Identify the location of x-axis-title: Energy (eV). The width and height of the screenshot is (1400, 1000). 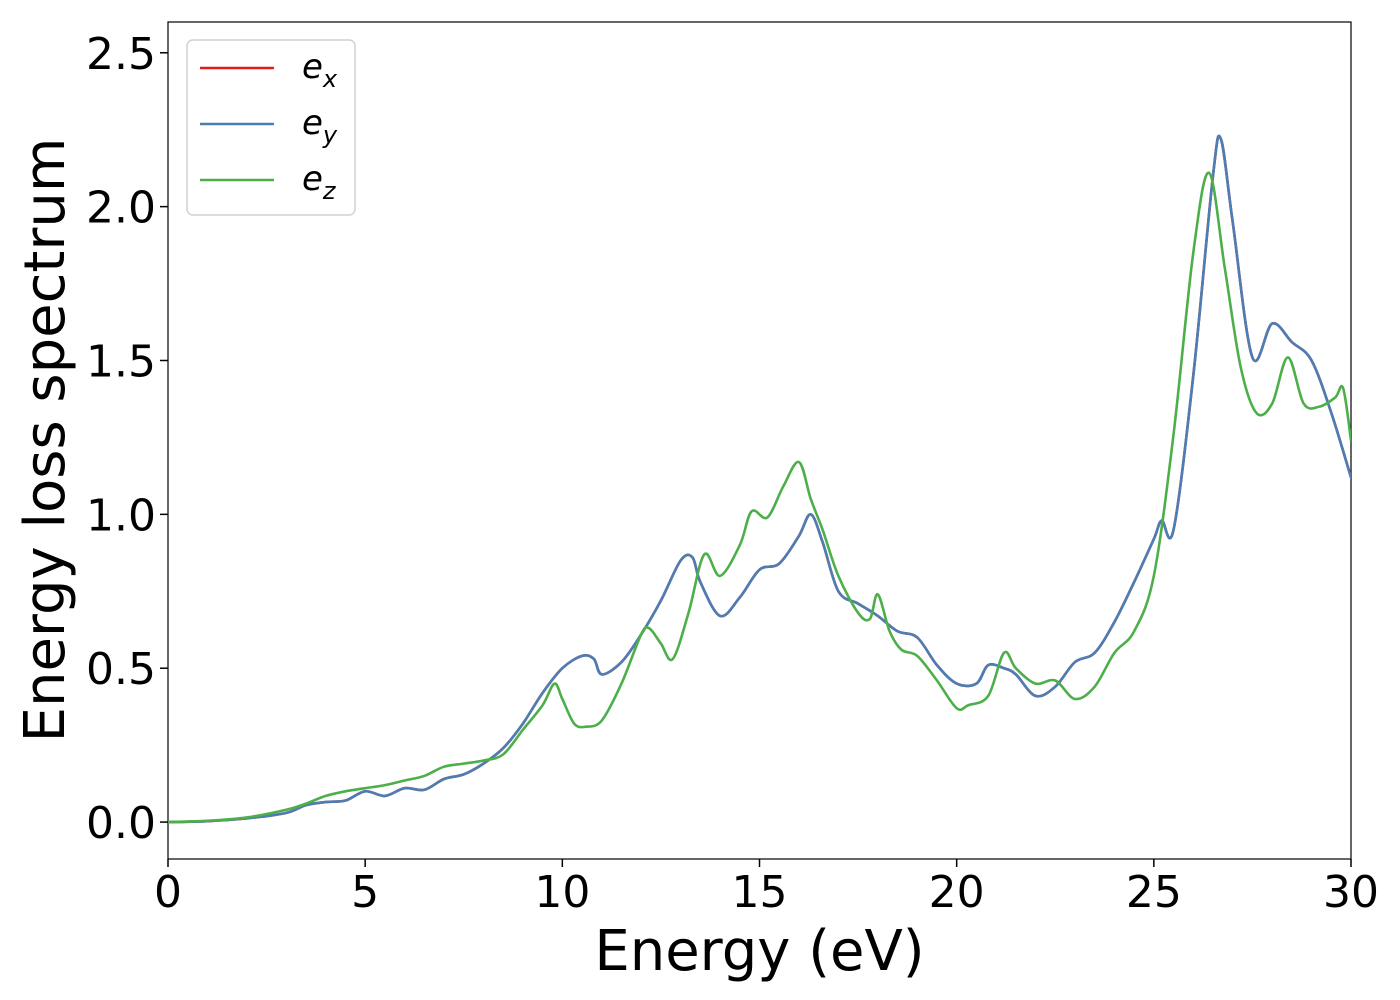
(759, 951).